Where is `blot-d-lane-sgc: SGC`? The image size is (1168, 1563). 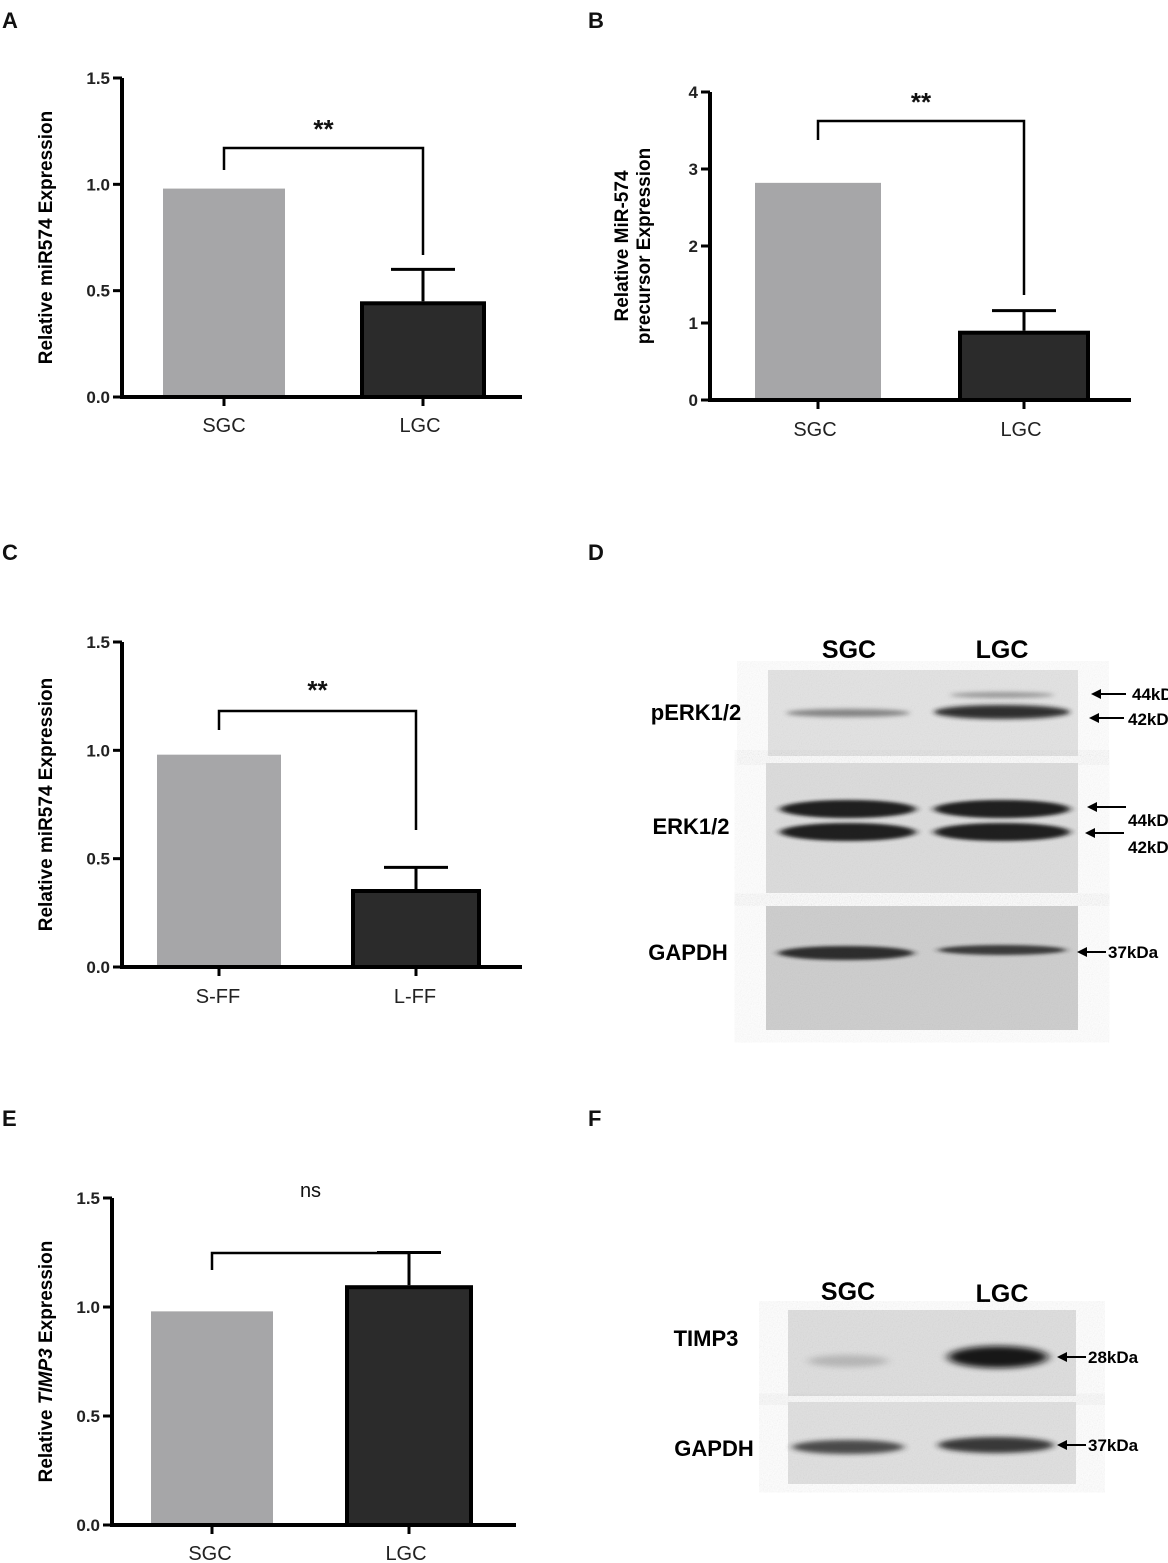
blot-d-lane-sgc: SGC is located at coordinates (849, 650).